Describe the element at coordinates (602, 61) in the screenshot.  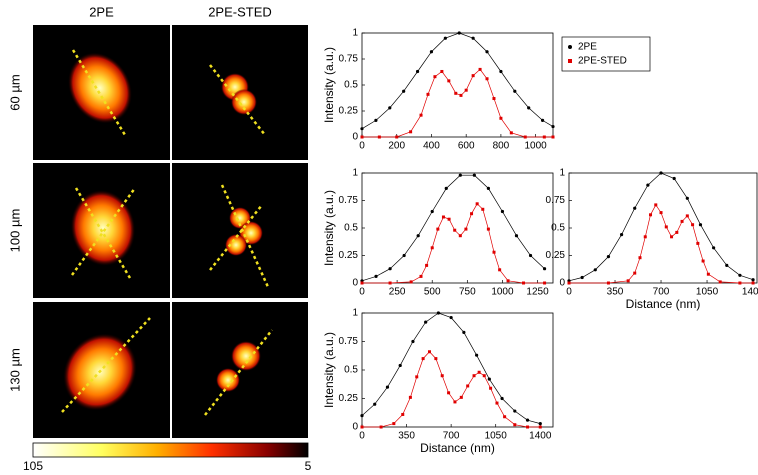
I see `legend-label: 2PE-STED` at that location.